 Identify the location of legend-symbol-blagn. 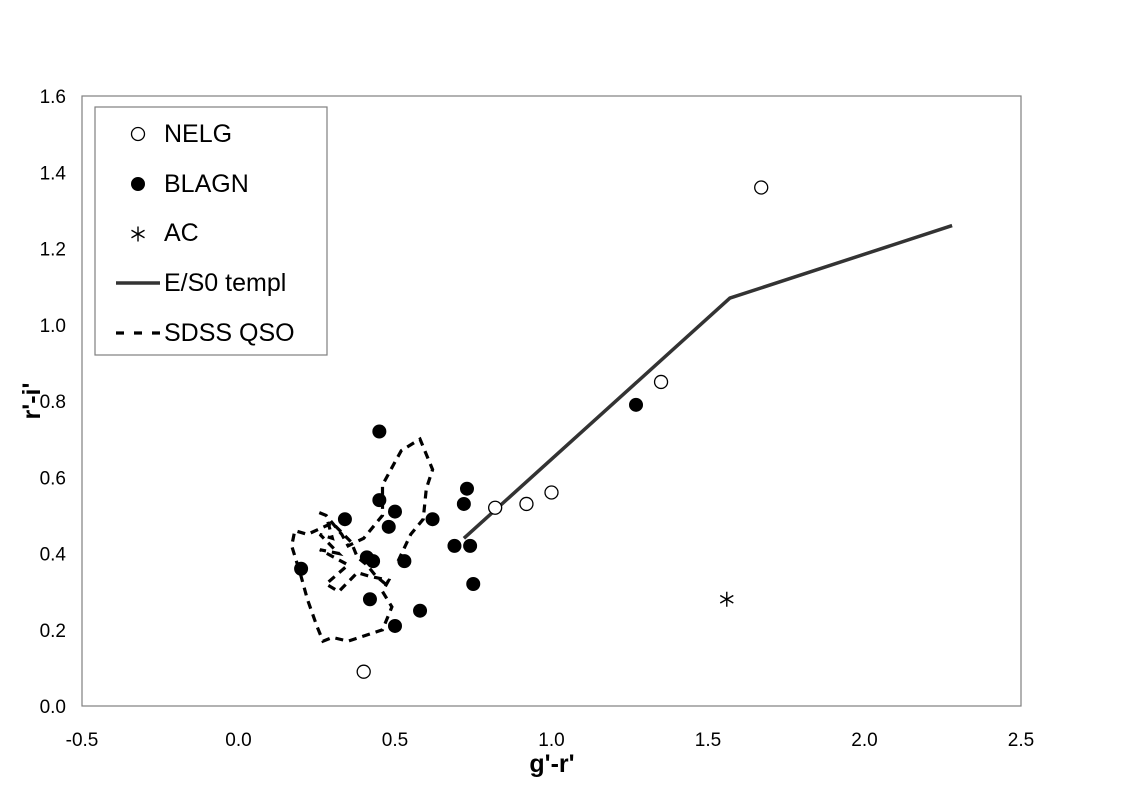
(138, 184).